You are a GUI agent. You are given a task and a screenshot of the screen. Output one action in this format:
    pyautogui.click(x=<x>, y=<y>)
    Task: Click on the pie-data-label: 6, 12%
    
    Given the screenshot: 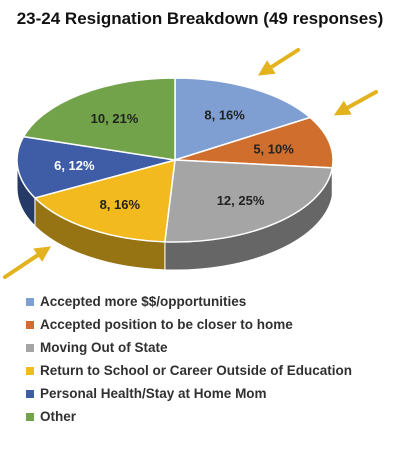 What is the action you would take?
    pyautogui.click(x=74, y=165)
    